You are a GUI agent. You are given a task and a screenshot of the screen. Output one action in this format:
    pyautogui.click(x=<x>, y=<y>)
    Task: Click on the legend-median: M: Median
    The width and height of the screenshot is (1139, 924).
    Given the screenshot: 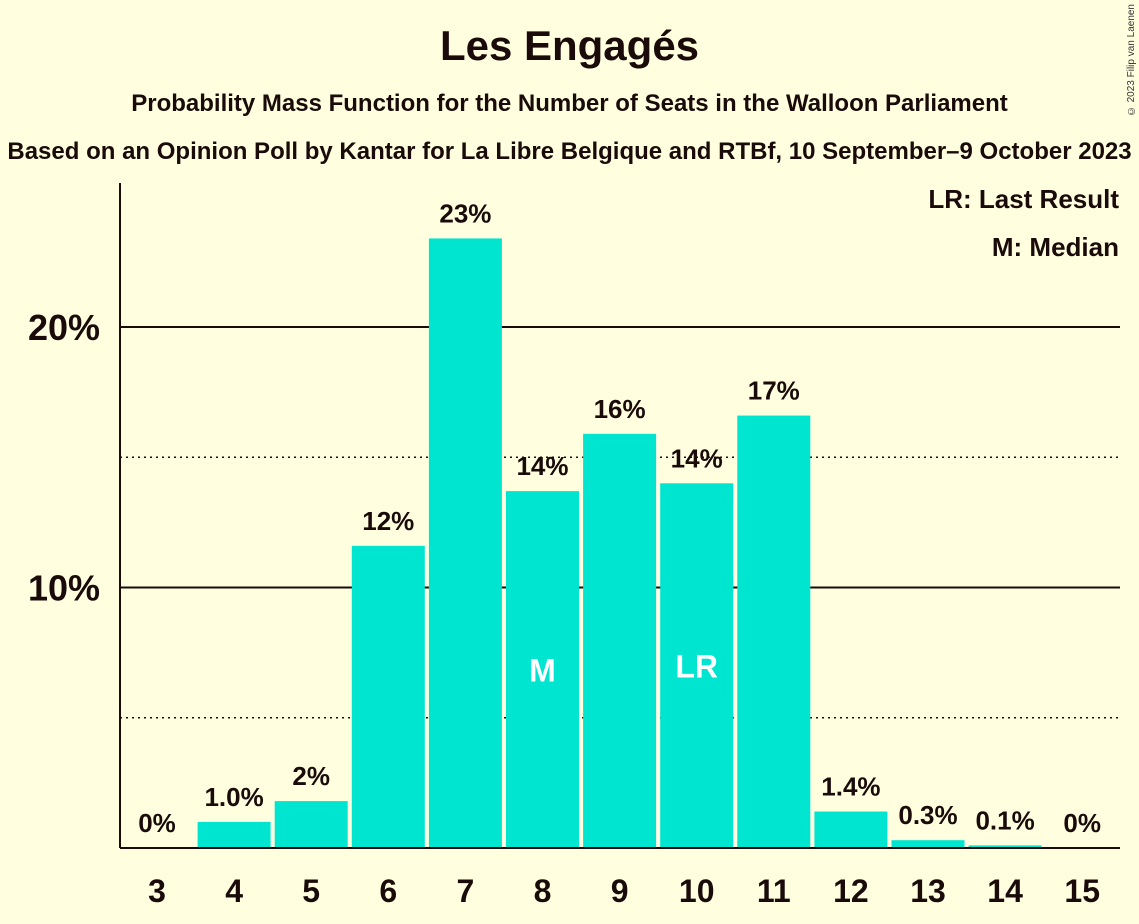 What is the action you would take?
    pyautogui.click(x=1055, y=247)
    